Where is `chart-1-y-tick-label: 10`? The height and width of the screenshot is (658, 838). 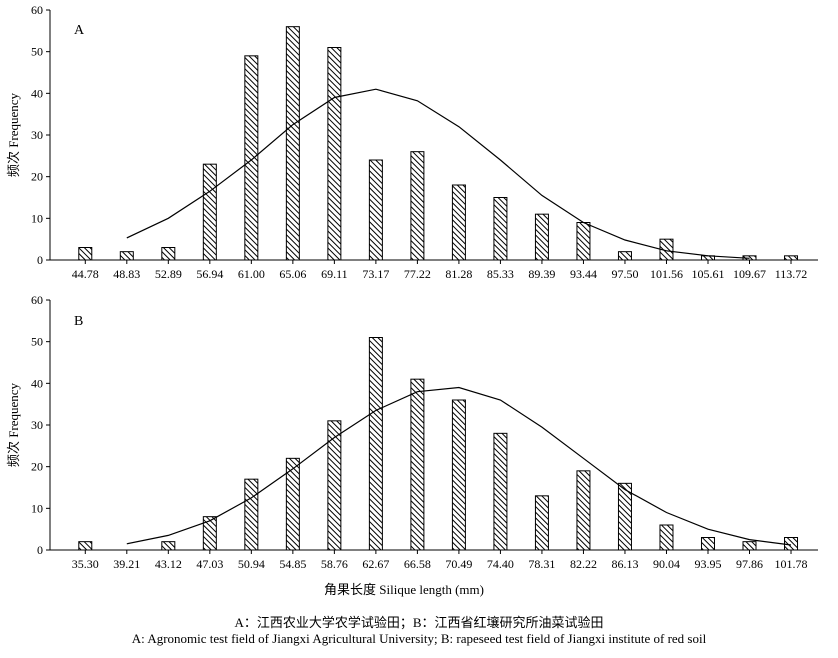
chart-1-y-tick-label: 10 is located at coordinates (37, 508).